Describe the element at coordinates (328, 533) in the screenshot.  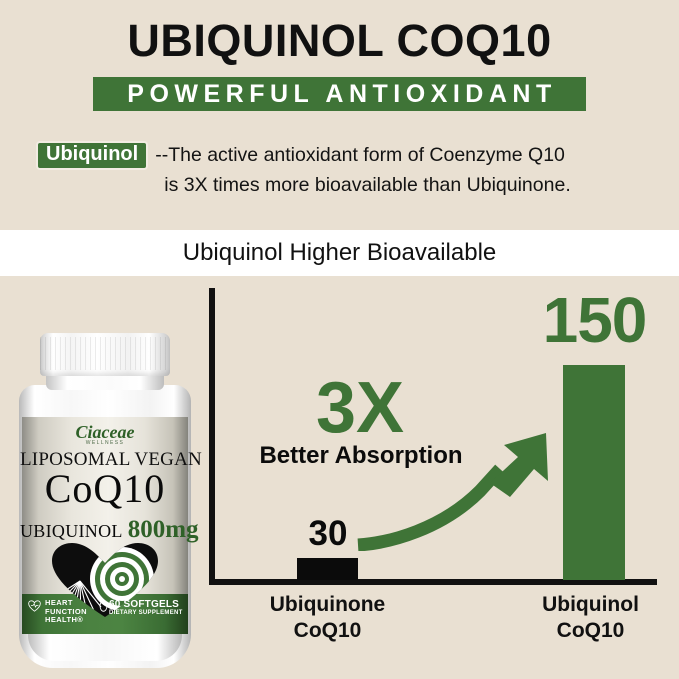
I see `bar-value-ubiquinone: 30` at that location.